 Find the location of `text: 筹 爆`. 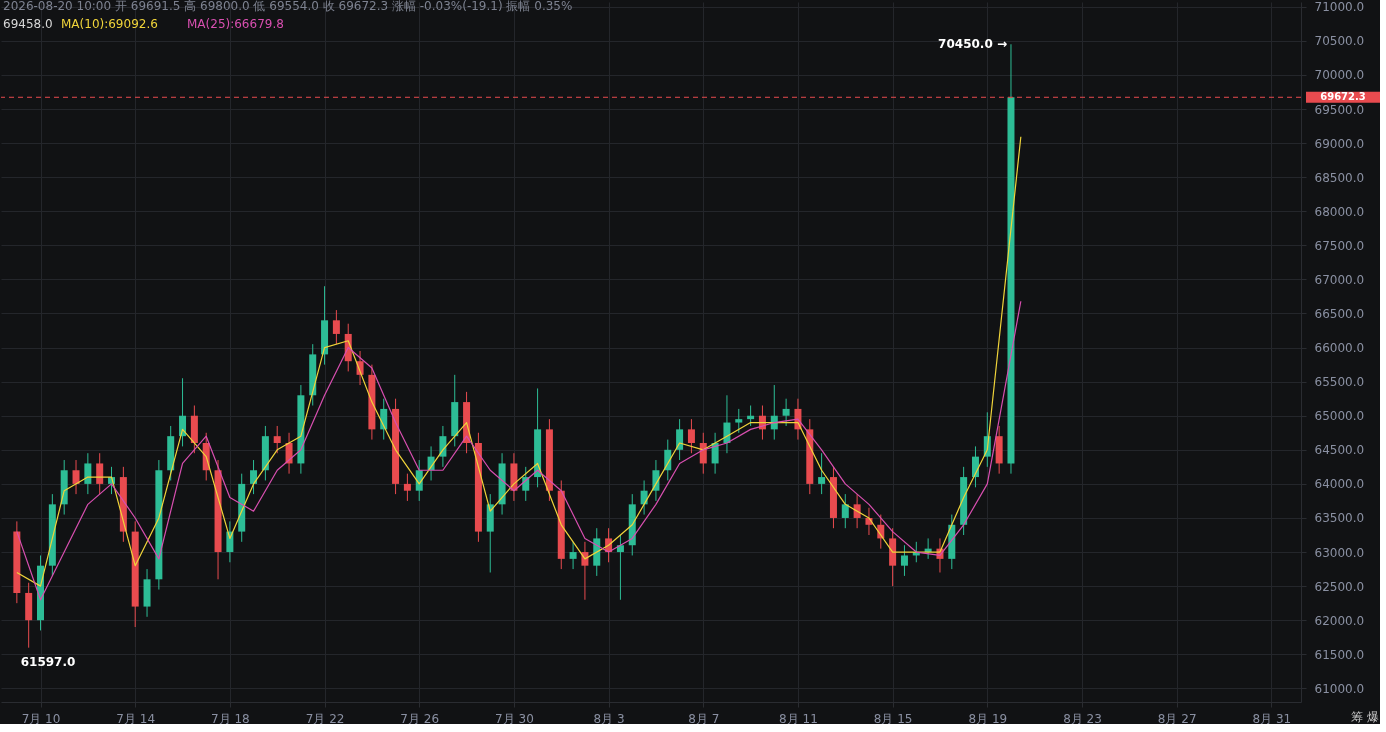

text: 筹 爆 is located at coordinates (1365, 717).